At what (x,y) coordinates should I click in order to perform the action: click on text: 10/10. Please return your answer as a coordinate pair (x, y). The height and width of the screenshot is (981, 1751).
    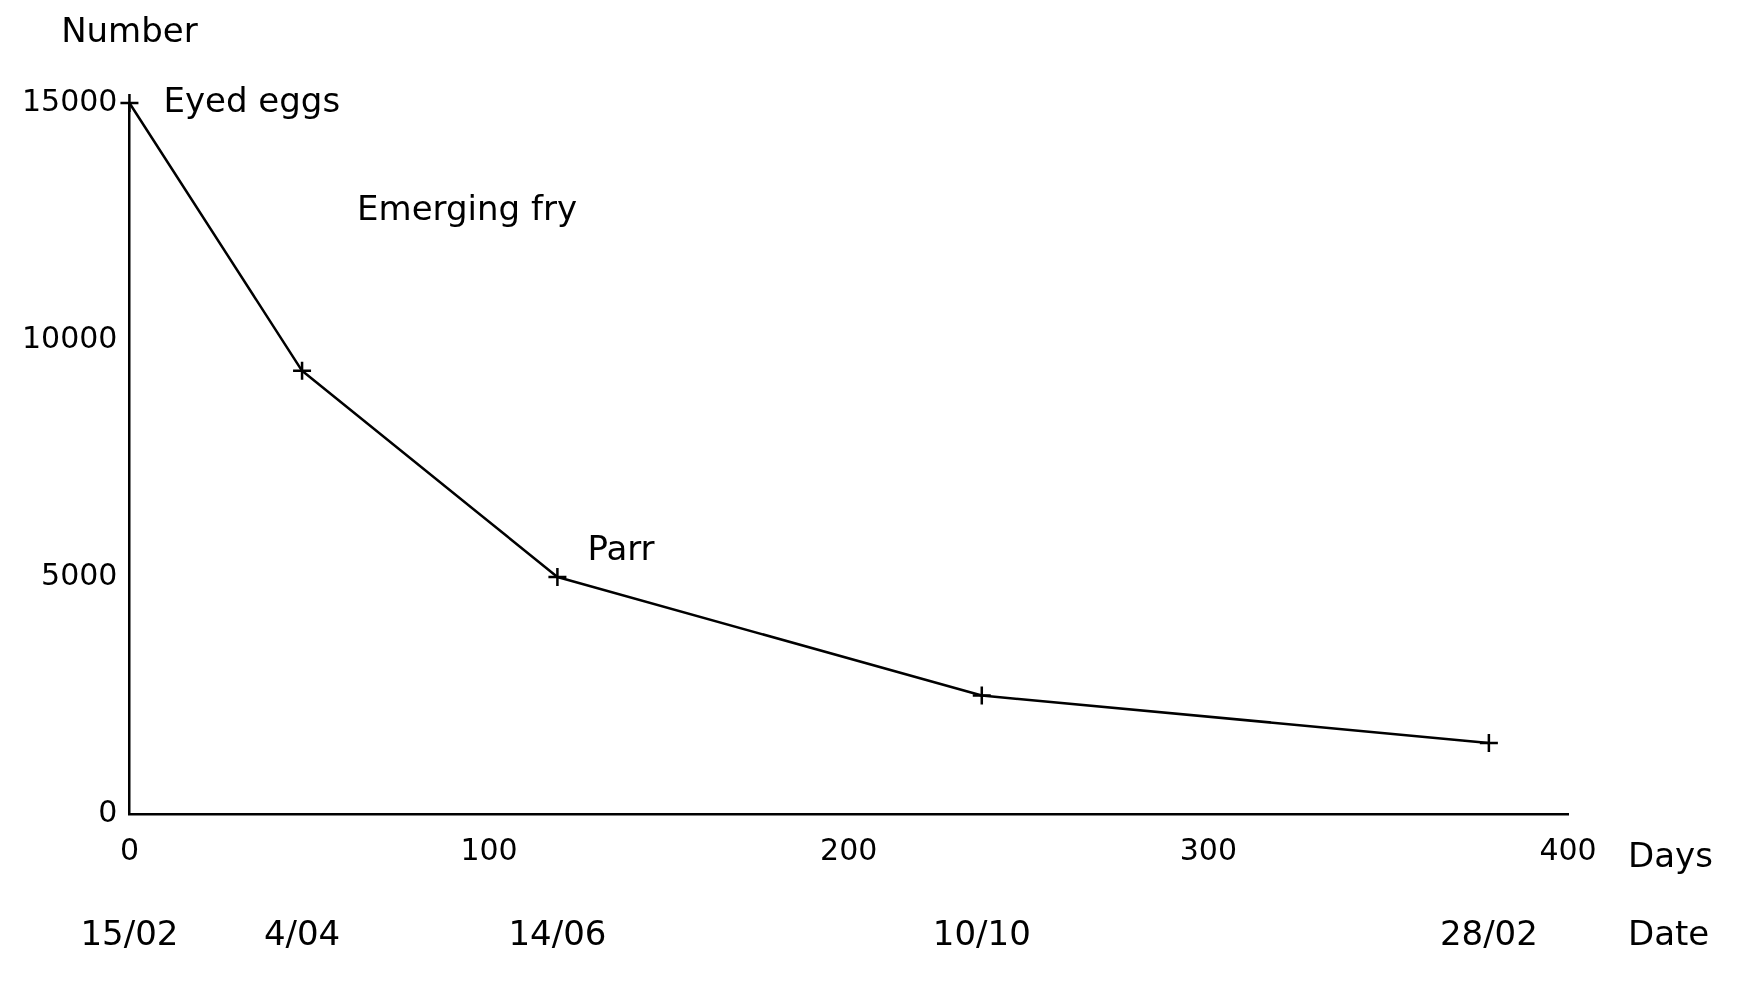
    Looking at the image, I should click on (981, 932).